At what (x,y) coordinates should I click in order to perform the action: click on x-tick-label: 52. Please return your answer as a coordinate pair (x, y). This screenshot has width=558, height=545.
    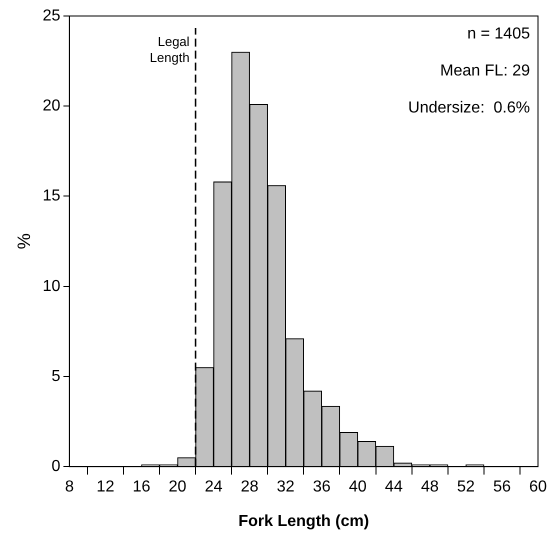
    Looking at the image, I should click on (466, 487).